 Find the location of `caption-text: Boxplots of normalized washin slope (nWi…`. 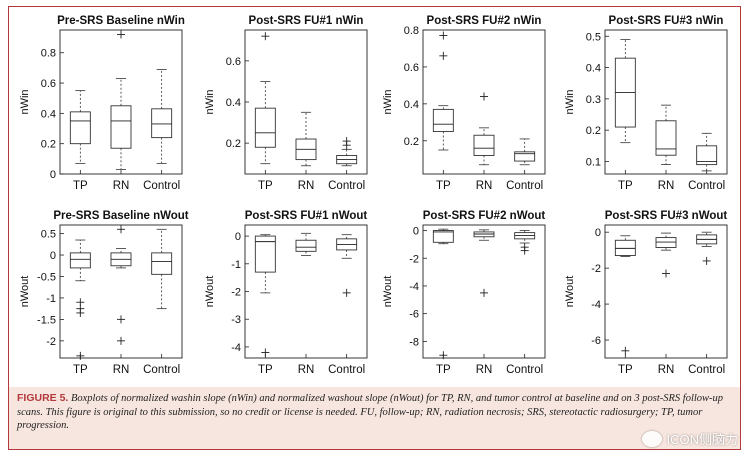

caption-text: Boxplots of normalized washin slope (nWi… is located at coordinates (370, 412).